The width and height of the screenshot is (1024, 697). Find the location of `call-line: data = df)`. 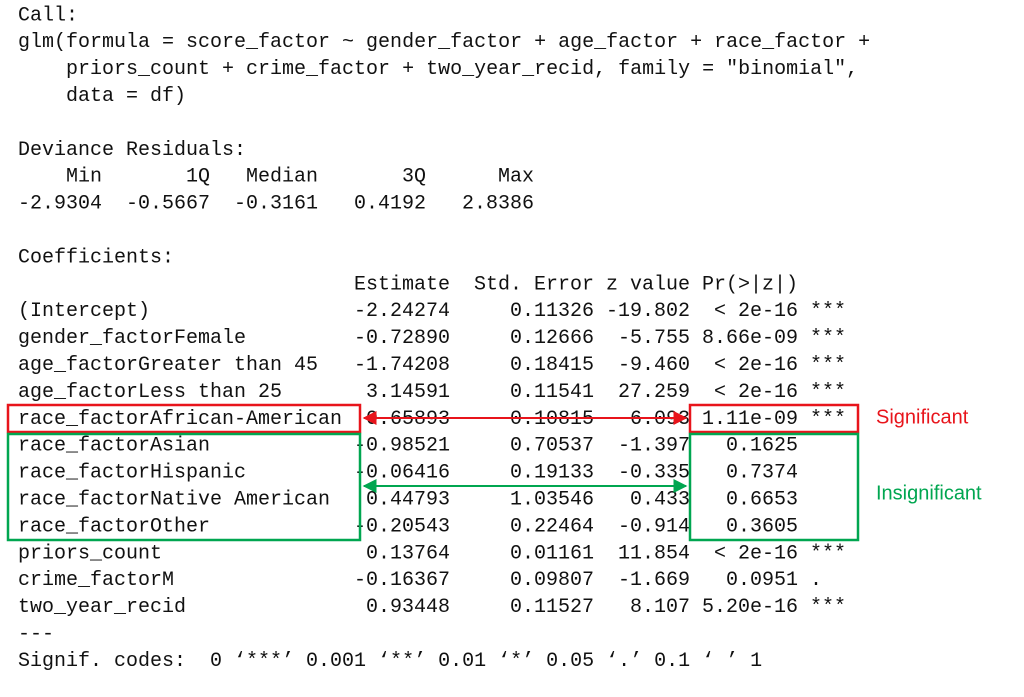

call-line: data = df) is located at coordinates (102, 96).